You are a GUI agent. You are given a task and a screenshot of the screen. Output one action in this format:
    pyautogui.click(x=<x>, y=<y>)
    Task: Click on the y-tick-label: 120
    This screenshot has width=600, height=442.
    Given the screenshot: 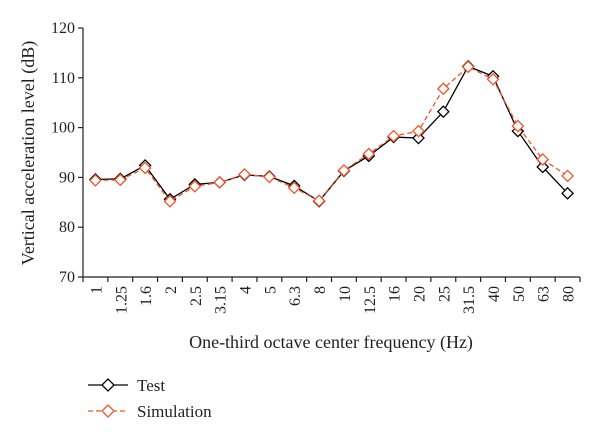 What is the action you would take?
    pyautogui.click(x=63, y=28)
    